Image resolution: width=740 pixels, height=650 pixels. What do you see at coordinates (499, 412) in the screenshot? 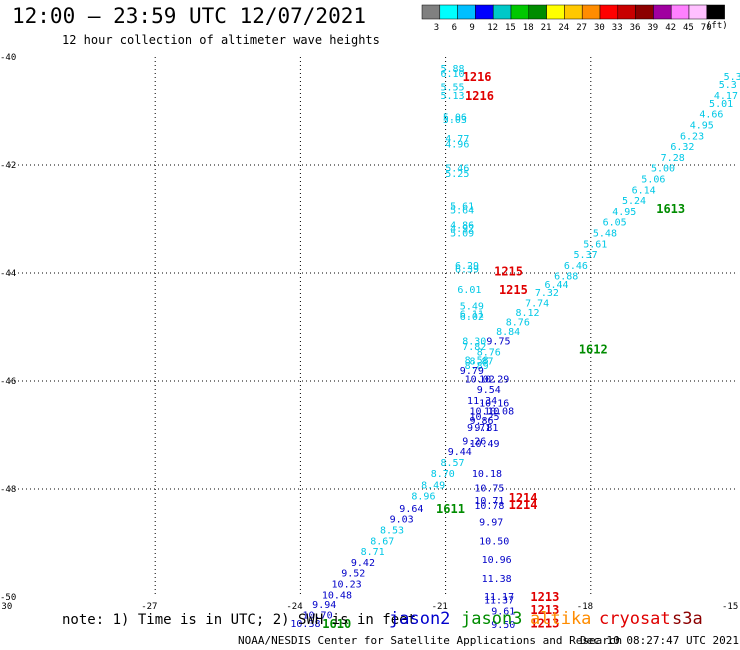
I see `wave-height-label: 10.08` at bounding box center [499, 412].